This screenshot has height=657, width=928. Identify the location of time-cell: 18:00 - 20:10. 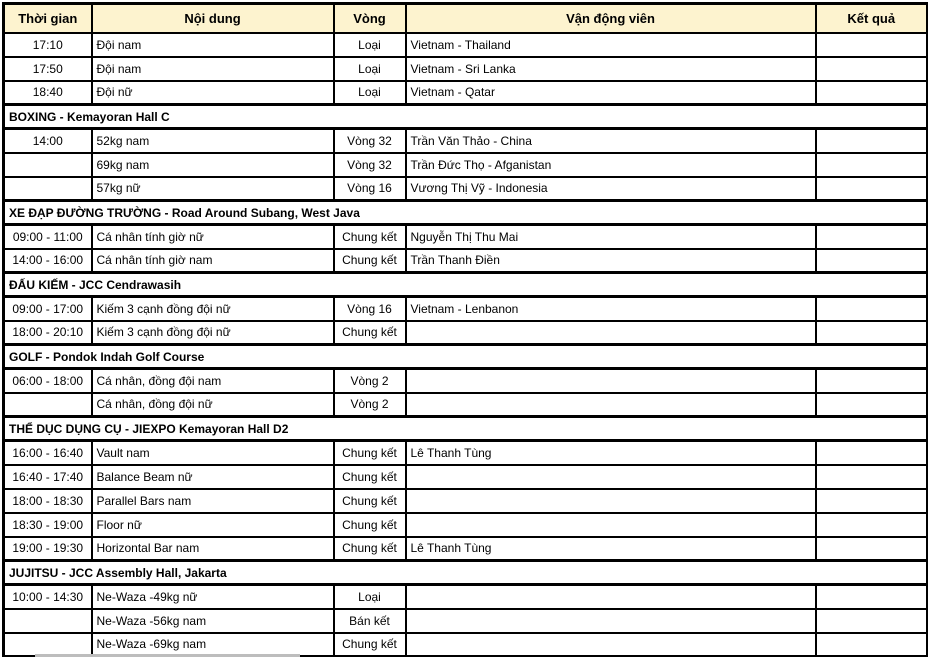
(47, 332).